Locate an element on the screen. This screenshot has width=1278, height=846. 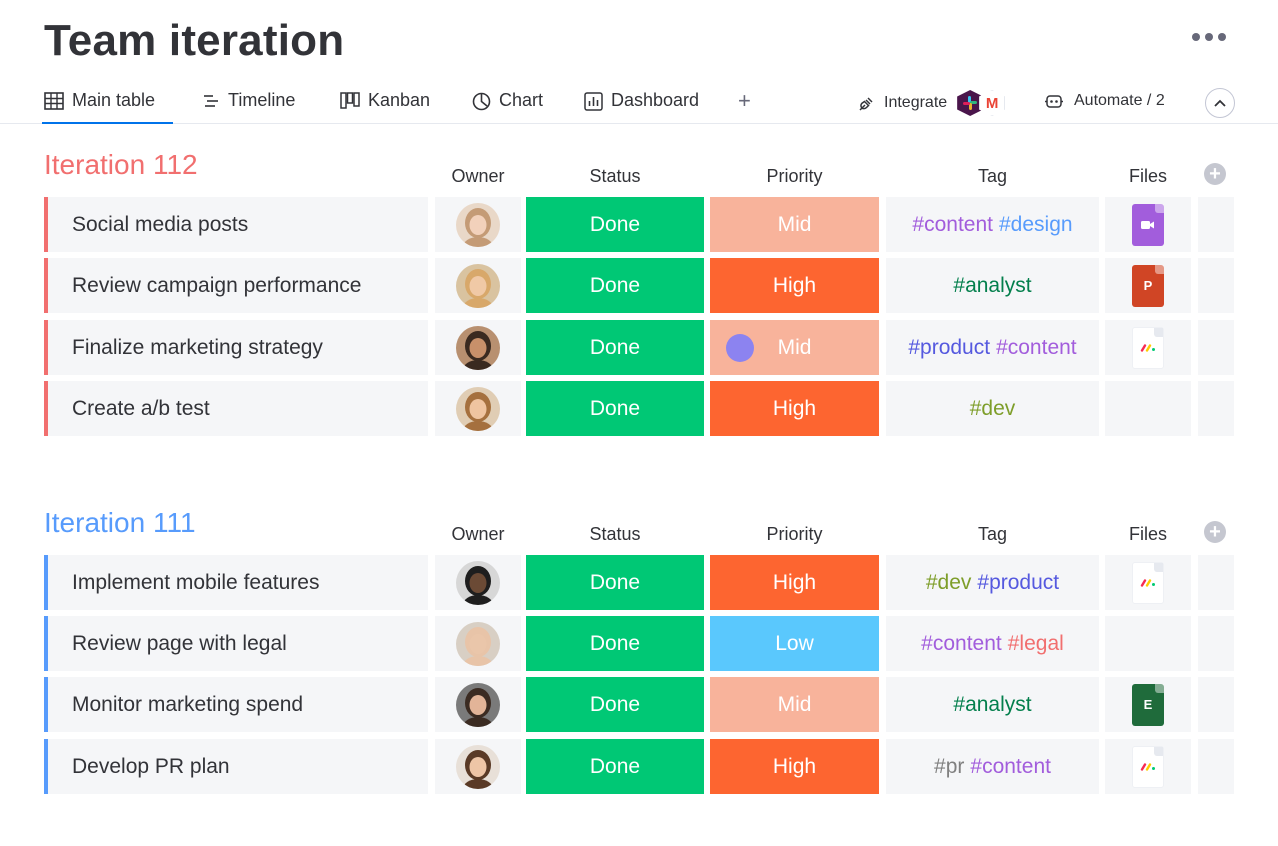
files-cell: P is located at coordinates (1148, 285).